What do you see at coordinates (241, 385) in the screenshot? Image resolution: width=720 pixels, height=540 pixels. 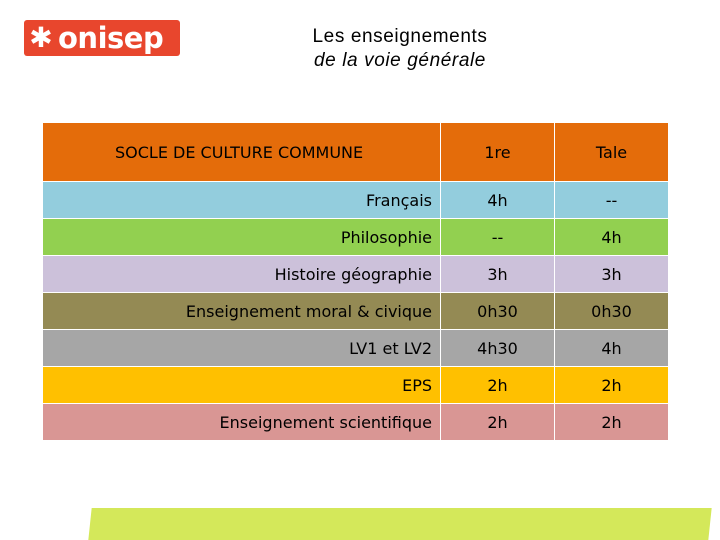 I see `subject-cell: EPS` at bounding box center [241, 385].